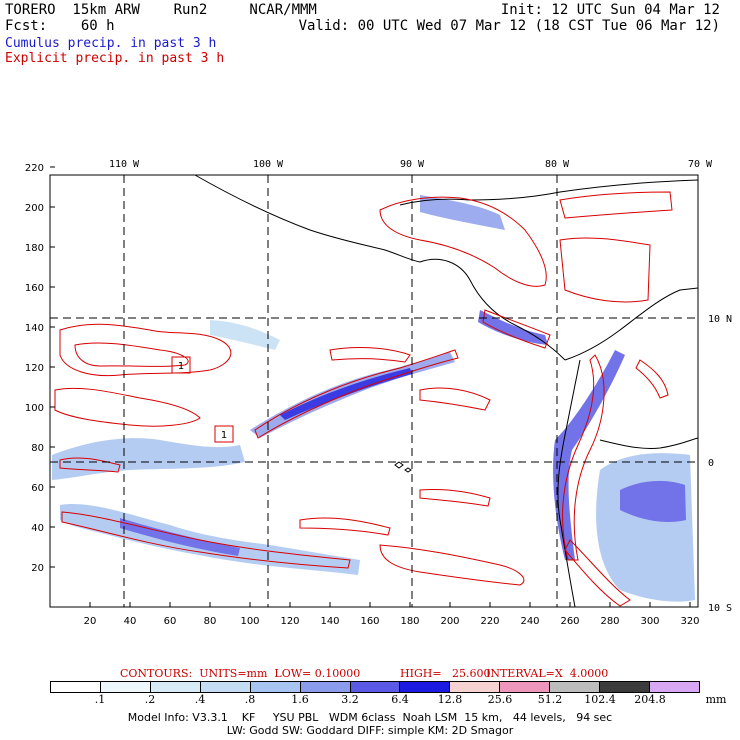 The height and width of the screenshot is (740, 740). Describe the element at coordinates (130, 621) in the screenshot. I see `x-index-label: 40` at that location.